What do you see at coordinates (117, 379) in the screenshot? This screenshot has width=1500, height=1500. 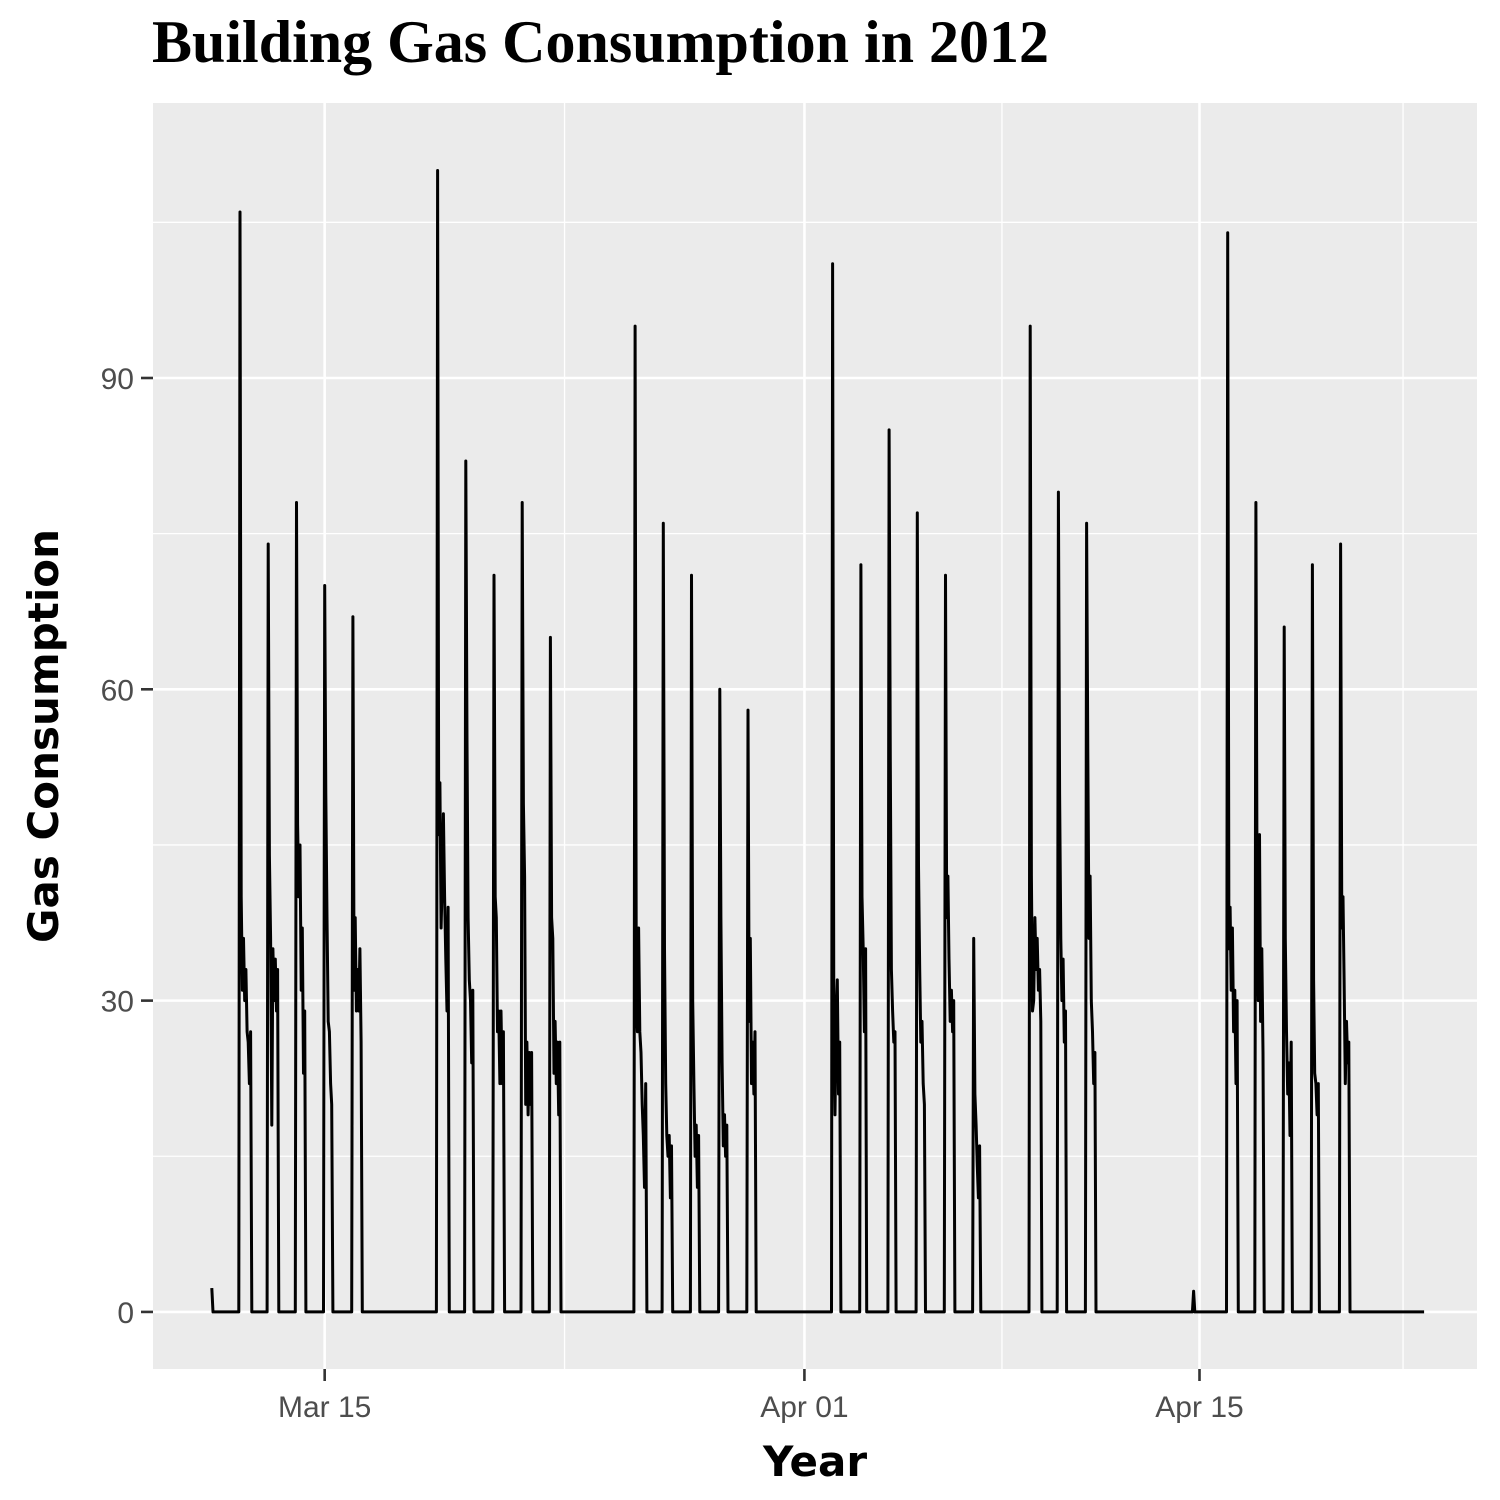 I see `y-tick-label: 90` at bounding box center [117, 379].